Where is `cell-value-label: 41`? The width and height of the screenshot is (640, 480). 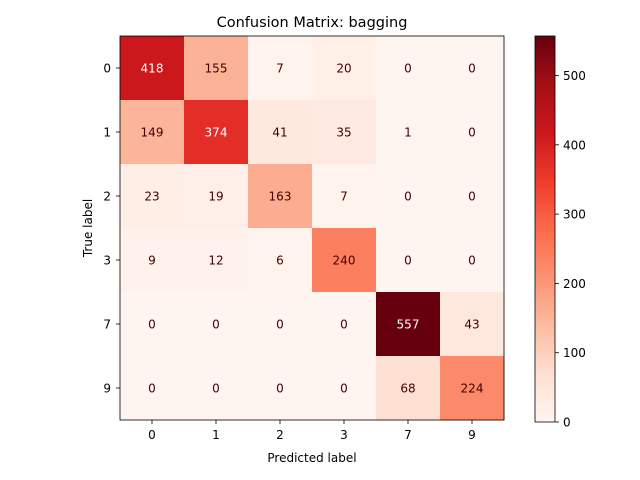
cell-value-label: 41 is located at coordinates (279, 133).